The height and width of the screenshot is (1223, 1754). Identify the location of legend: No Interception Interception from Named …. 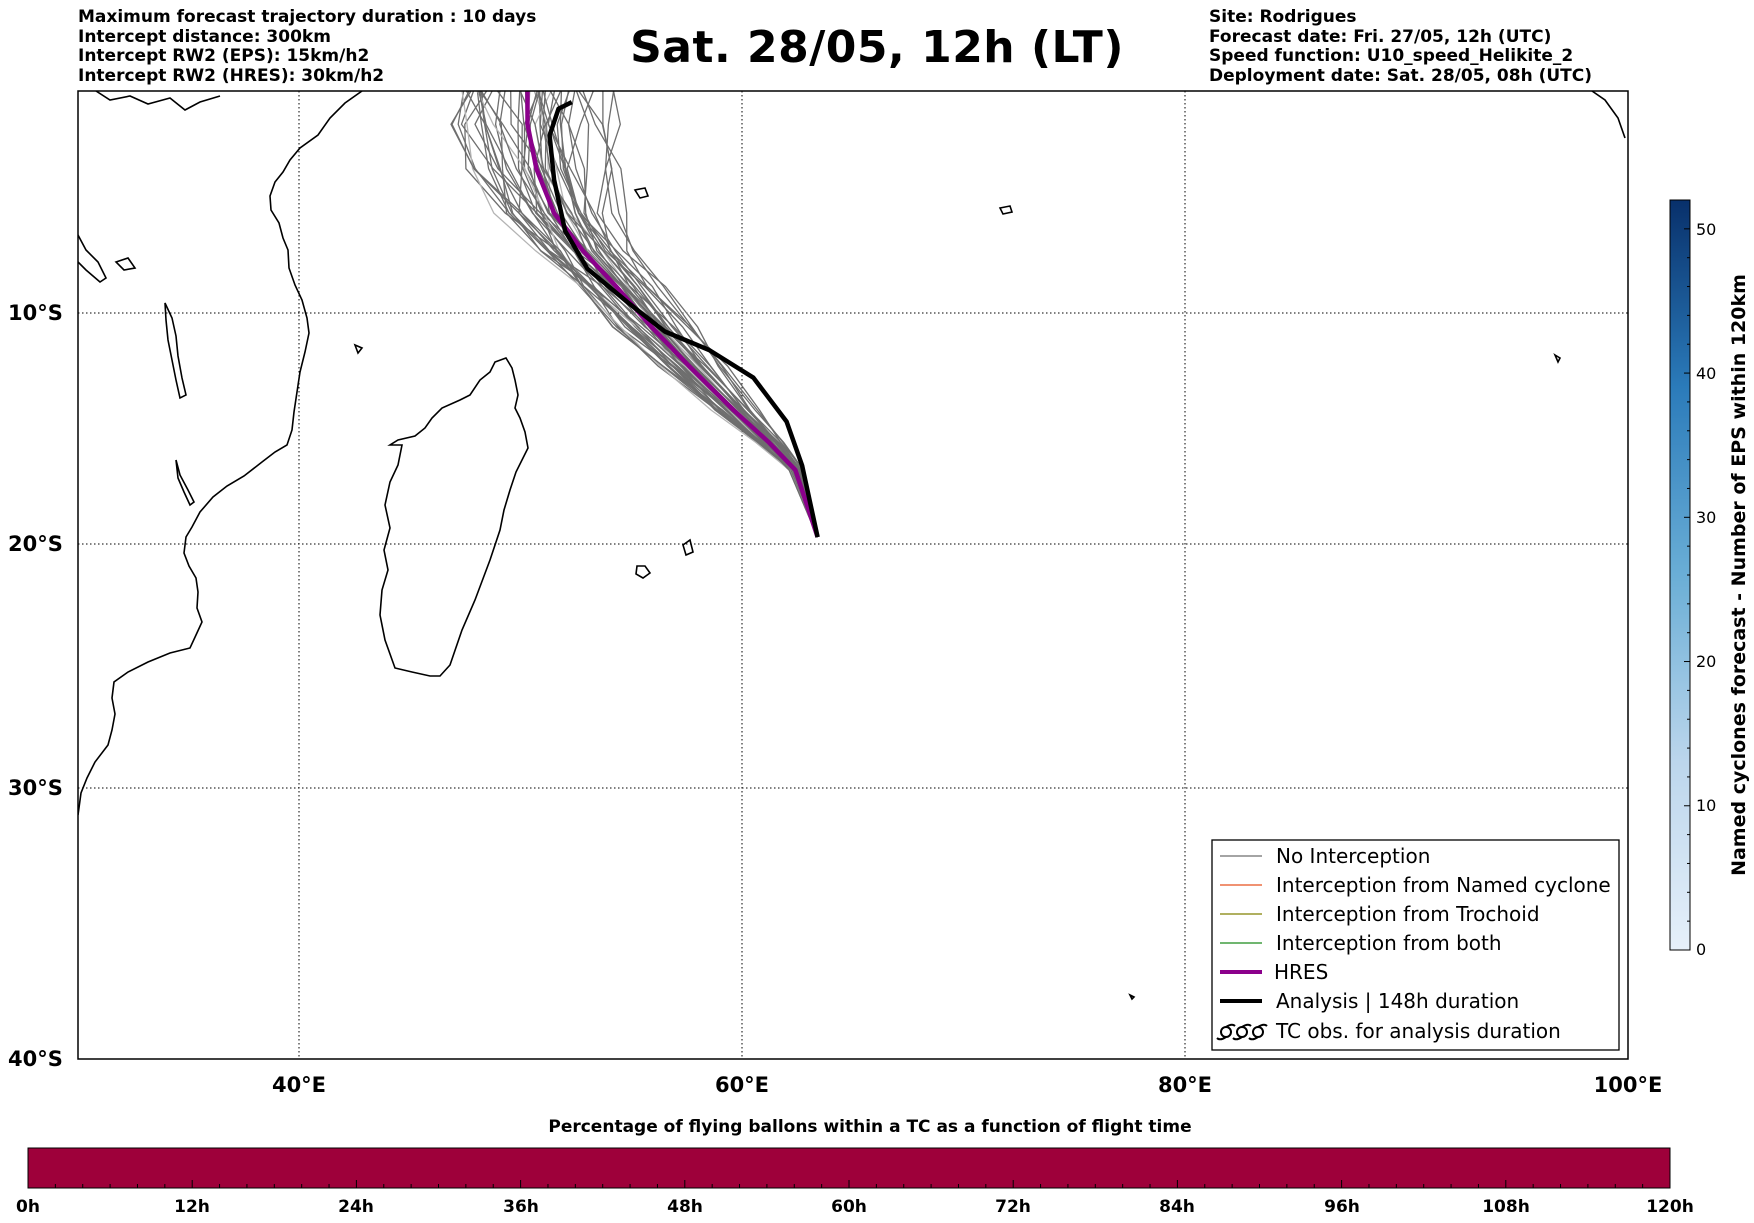
(1415, 945).